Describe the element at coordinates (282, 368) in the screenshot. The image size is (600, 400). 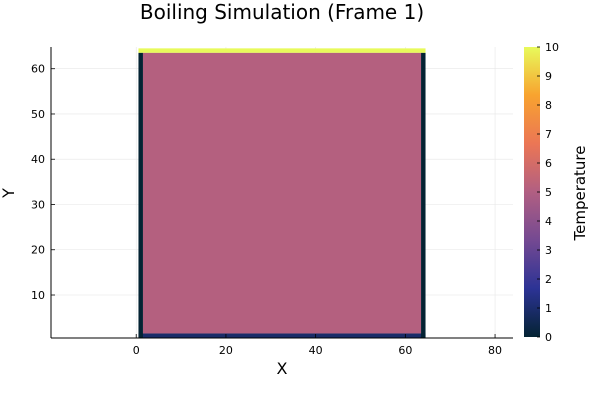
I see `x-axis-label: X` at that location.